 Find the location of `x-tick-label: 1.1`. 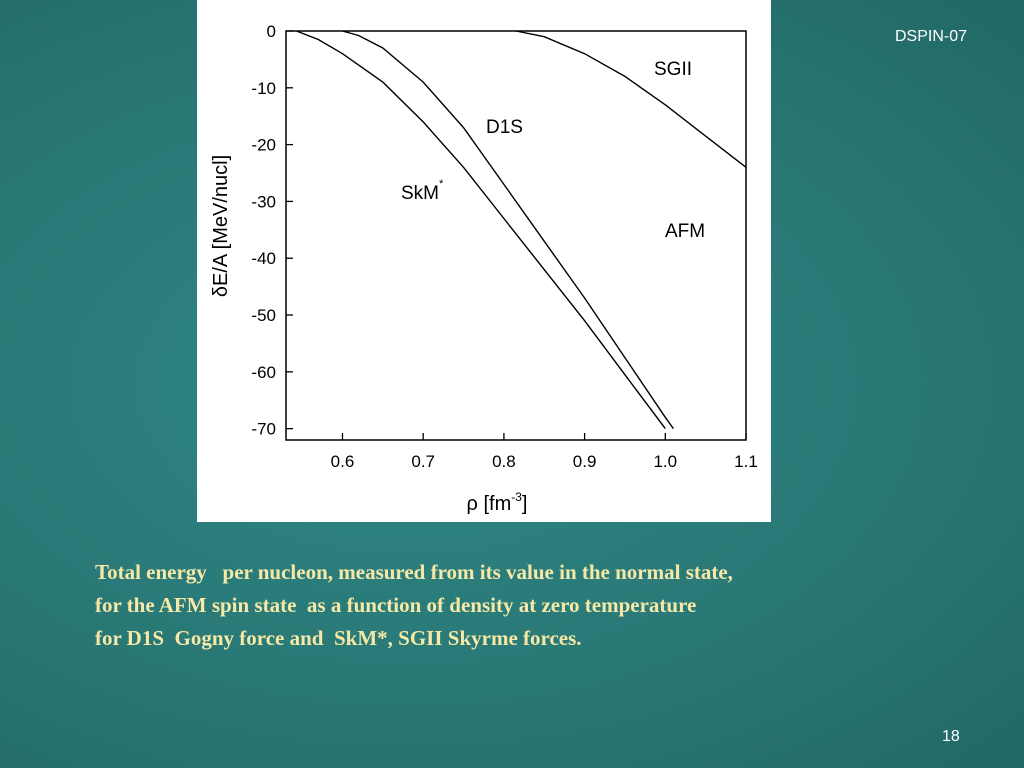

x-tick-label: 1.1 is located at coordinates (746, 461).